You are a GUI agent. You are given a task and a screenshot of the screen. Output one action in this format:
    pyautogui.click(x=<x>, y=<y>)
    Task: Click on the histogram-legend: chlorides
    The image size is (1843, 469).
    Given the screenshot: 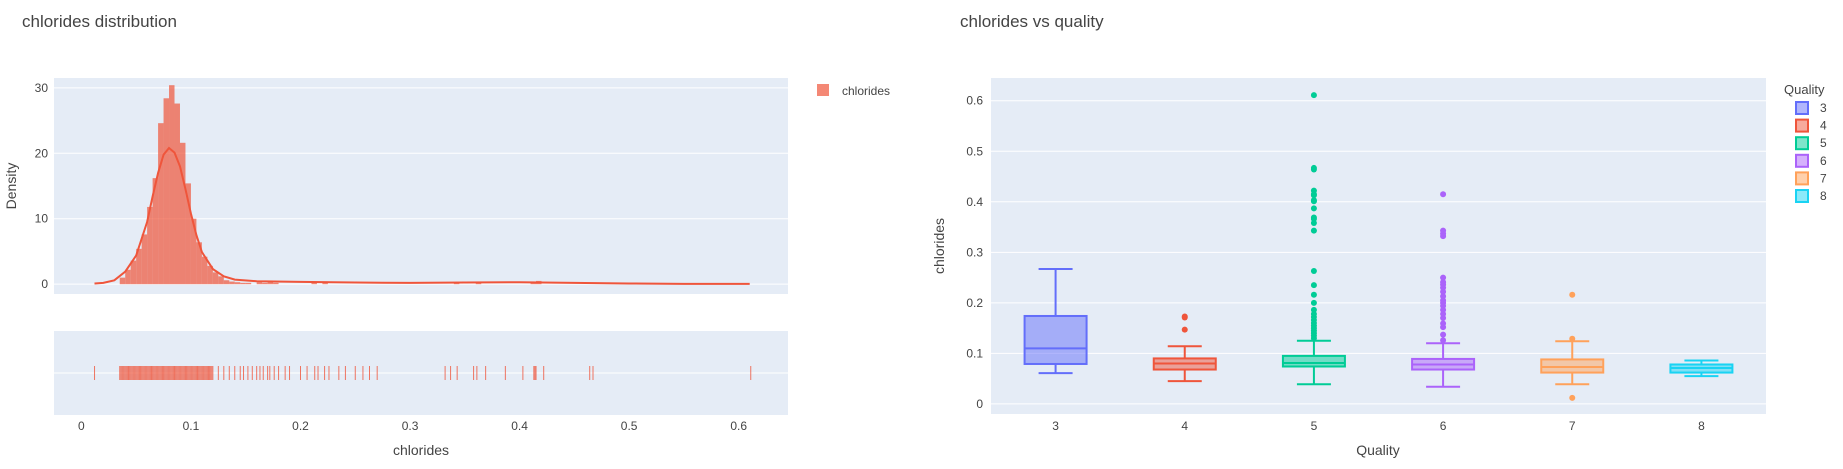 What is the action you would take?
    pyautogui.click(x=853, y=91)
    